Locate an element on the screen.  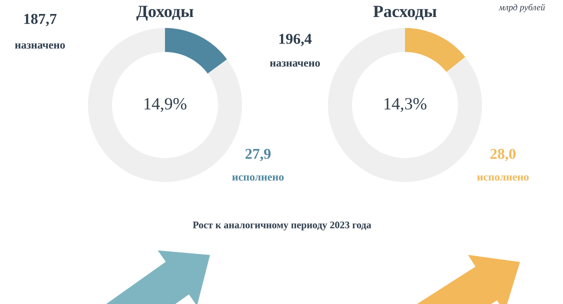
chart-title: Расходы is located at coordinates (405, 13).